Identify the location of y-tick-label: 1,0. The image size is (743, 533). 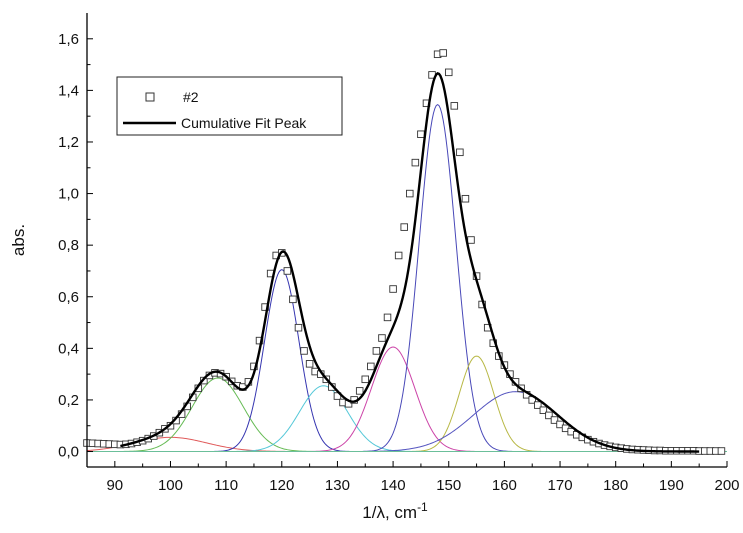
(68, 194).